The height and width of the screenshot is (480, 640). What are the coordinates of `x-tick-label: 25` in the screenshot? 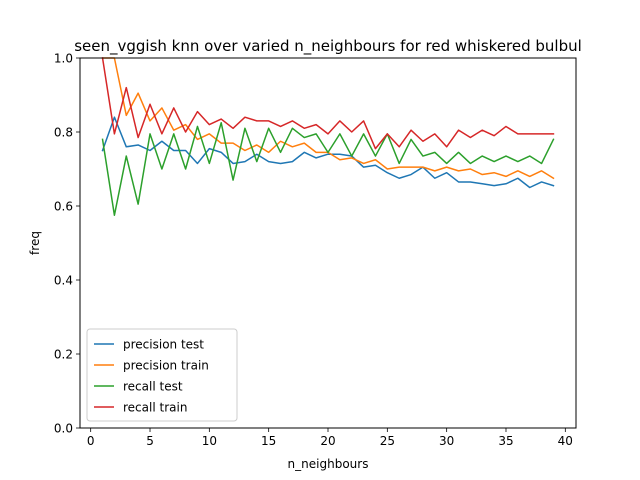 It's located at (387, 441).